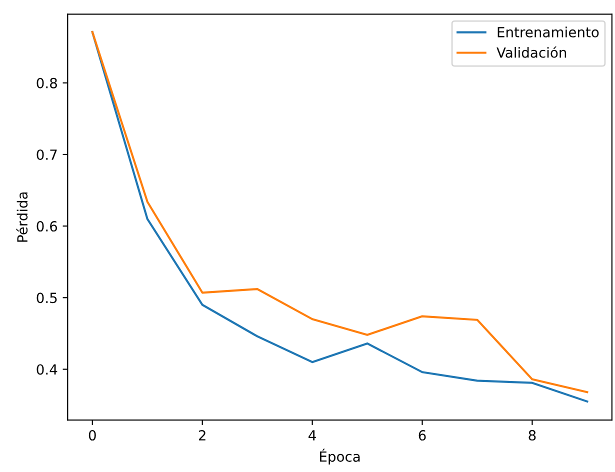 Image resolution: width=615 pixels, height=472 pixels. What do you see at coordinates (47, 226) in the screenshot?
I see `y-tick-label: 0.6` at bounding box center [47, 226].